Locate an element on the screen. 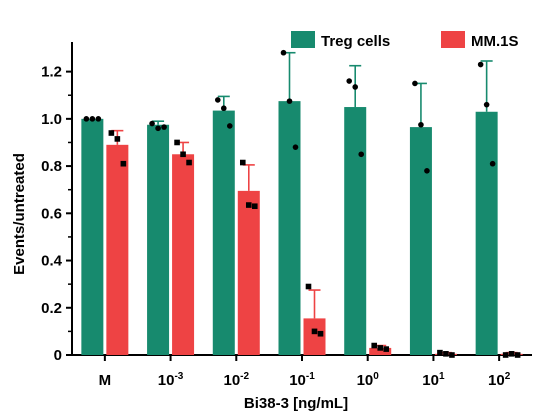  y-tick-label: 0.2 is located at coordinates (51, 308).